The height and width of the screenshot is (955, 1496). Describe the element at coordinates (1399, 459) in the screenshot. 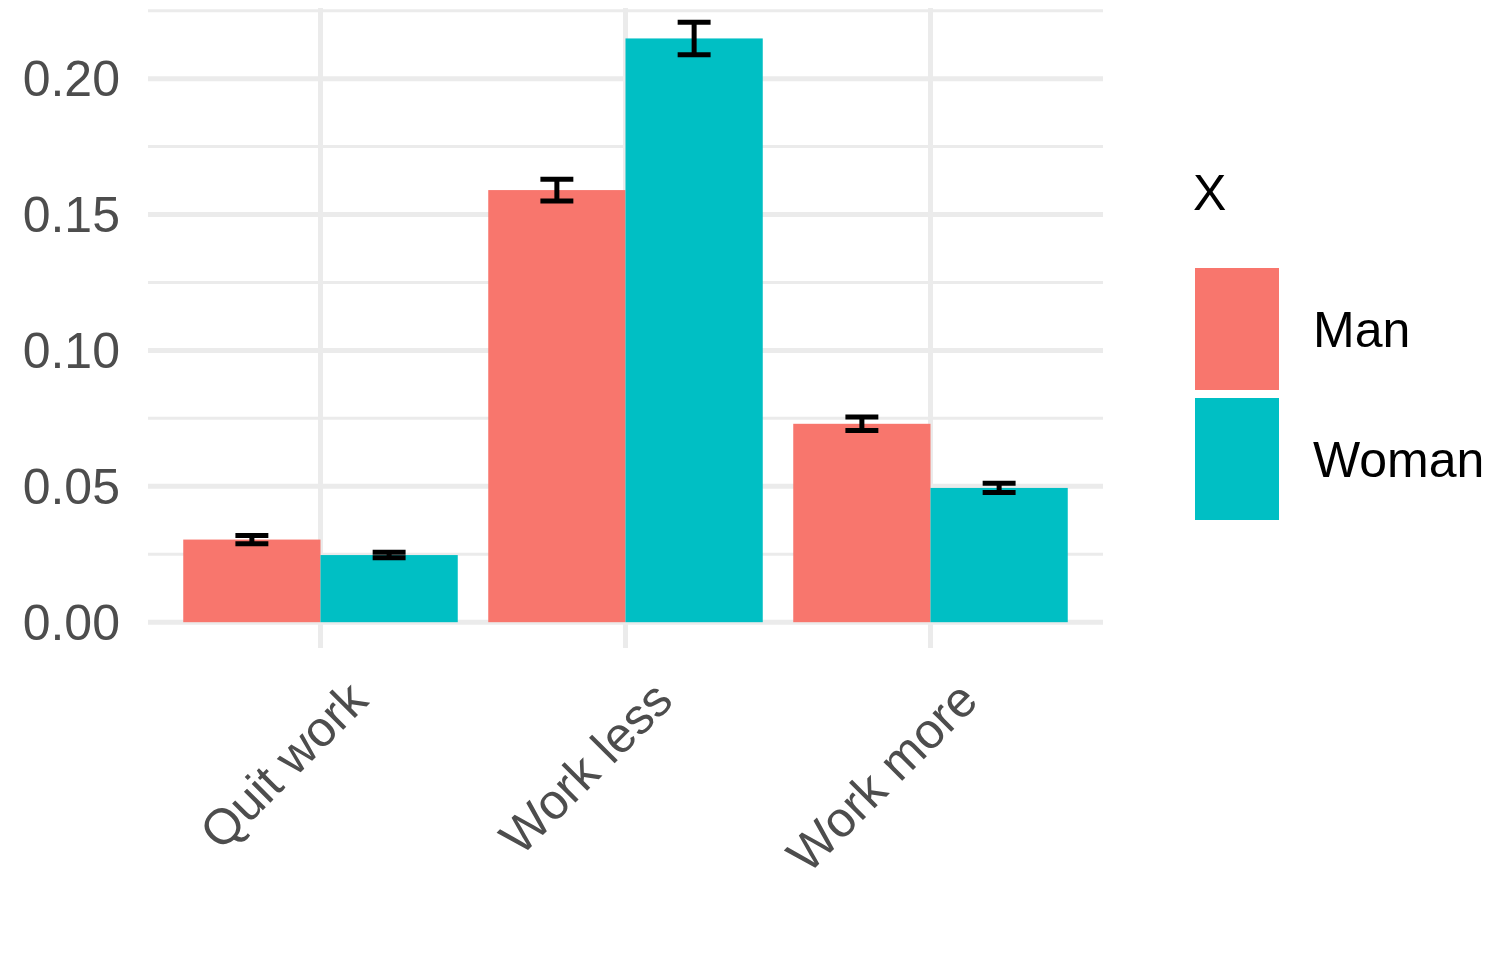

I see `text: Woman` at that location.